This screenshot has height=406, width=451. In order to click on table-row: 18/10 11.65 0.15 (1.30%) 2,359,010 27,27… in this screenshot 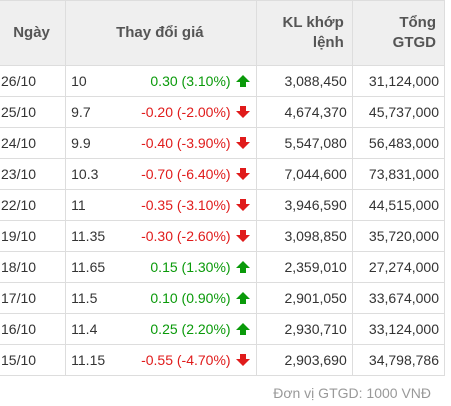, I will do `click(223, 267)`.